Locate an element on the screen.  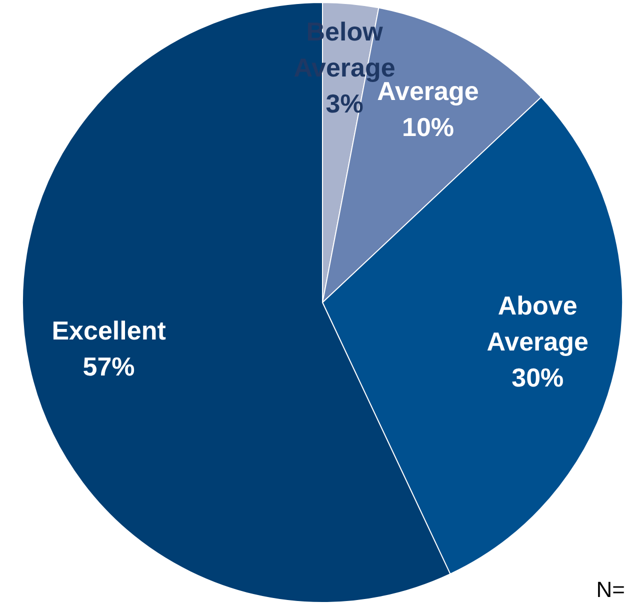
data-label: 57% is located at coordinates (108, 366).